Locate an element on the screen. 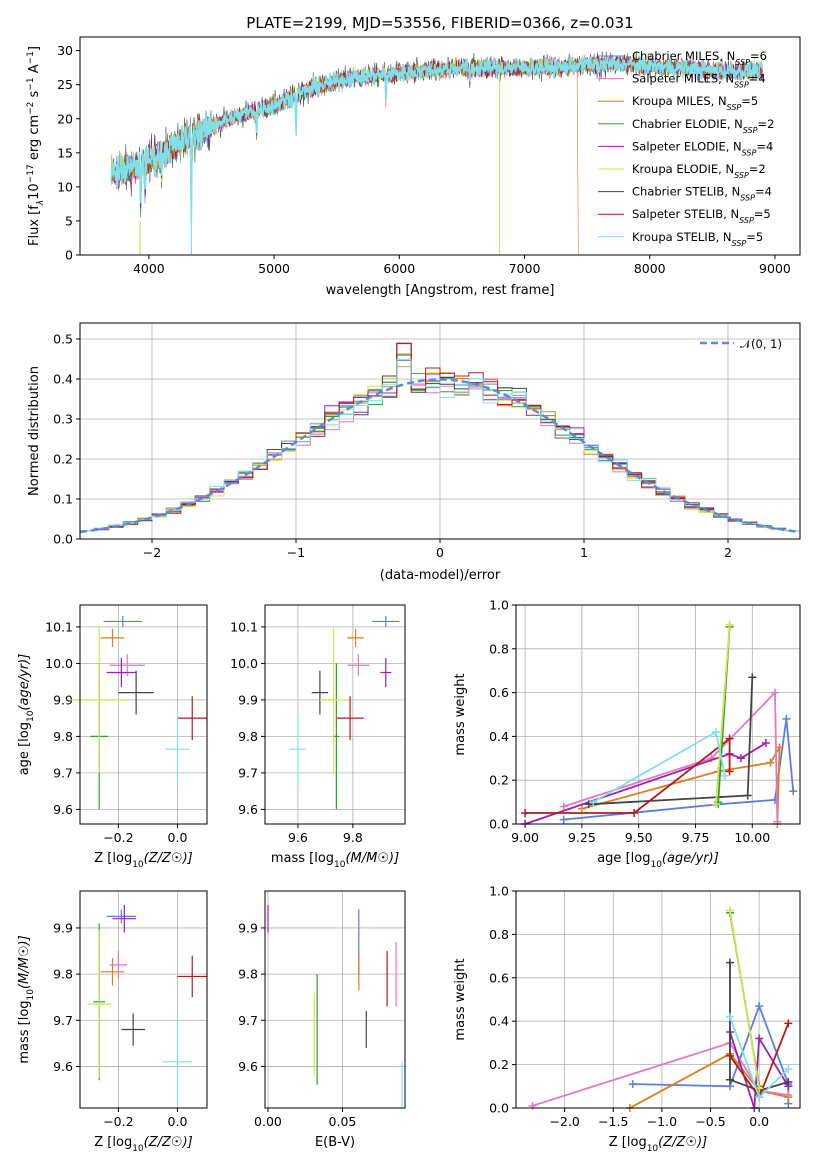 Image resolution: width=819 pixels, height=1174 pixels. ytick-label: 9.8 is located at coordinates (248, 974).